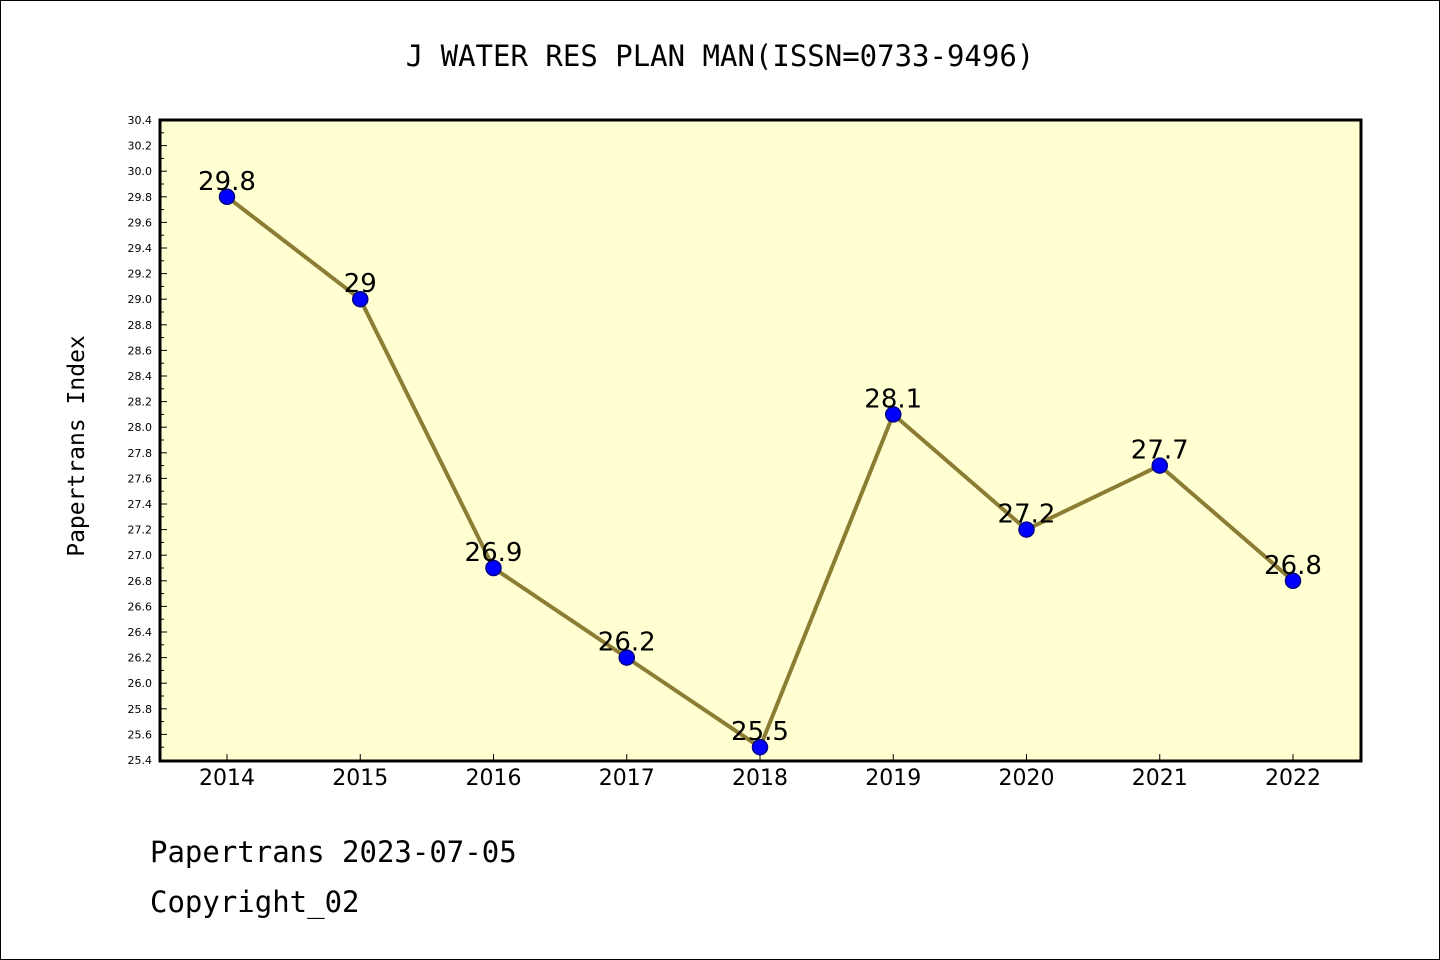 This screenshot has height=960, width=1440. Describe the element at coordinates (140, 120) in the screenshot. I see `y-tick-label: 30.4` at that location.